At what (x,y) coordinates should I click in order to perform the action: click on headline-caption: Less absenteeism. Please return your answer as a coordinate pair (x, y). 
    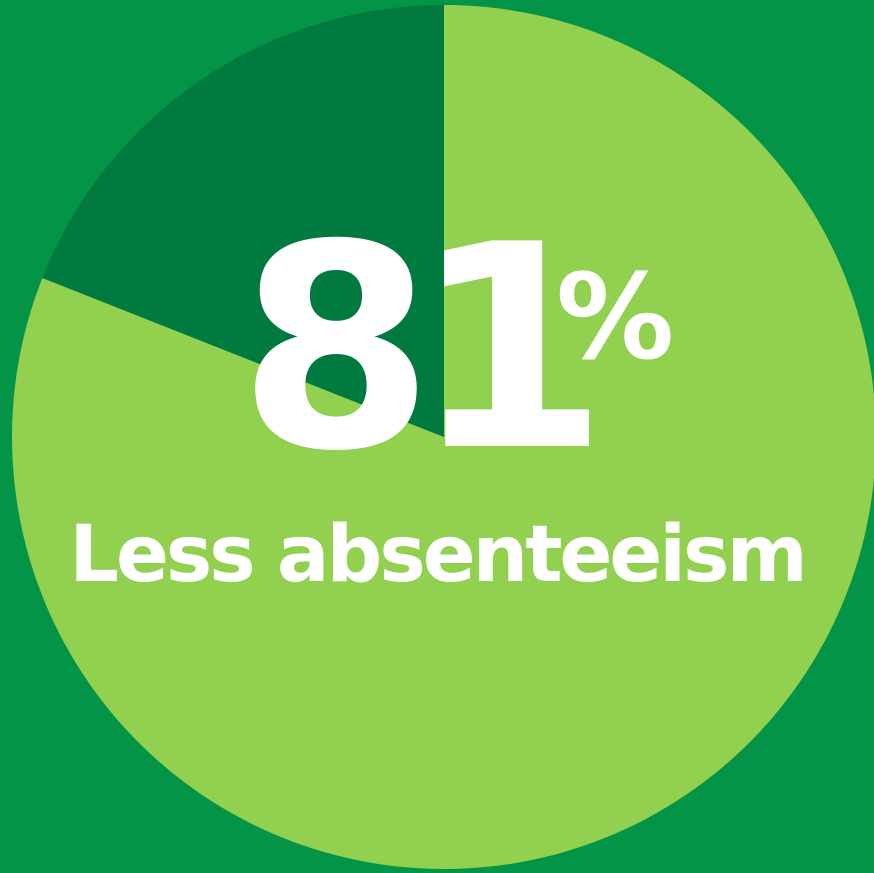
    Looking at the image, I should click on (438, 555).